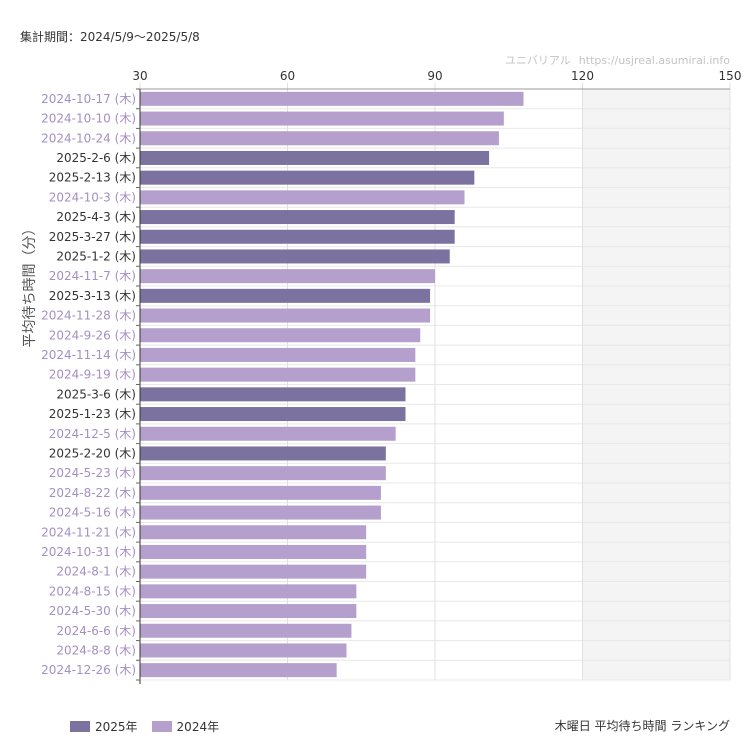 Image resolution: width=750 pixels, height=750 pixels. Describe the element at coordinates (139, 76) in the screenshot. I see `x-tick-label: 30` at that location.